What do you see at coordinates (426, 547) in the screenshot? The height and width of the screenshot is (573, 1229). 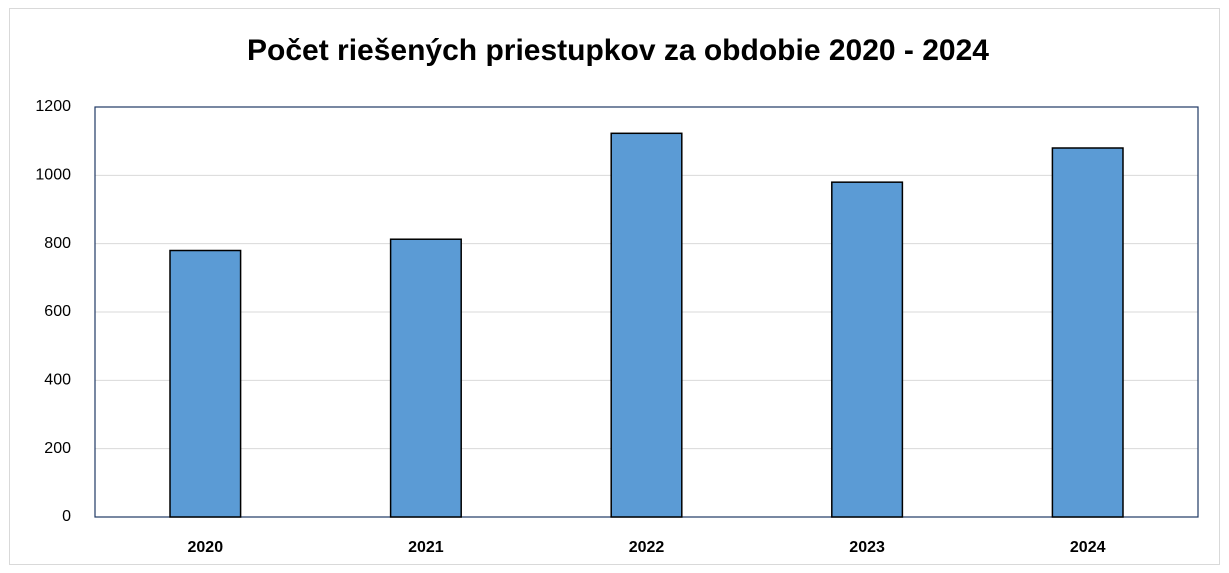 I see `x-tick-label: 2021` at bounding box center [426, 547].